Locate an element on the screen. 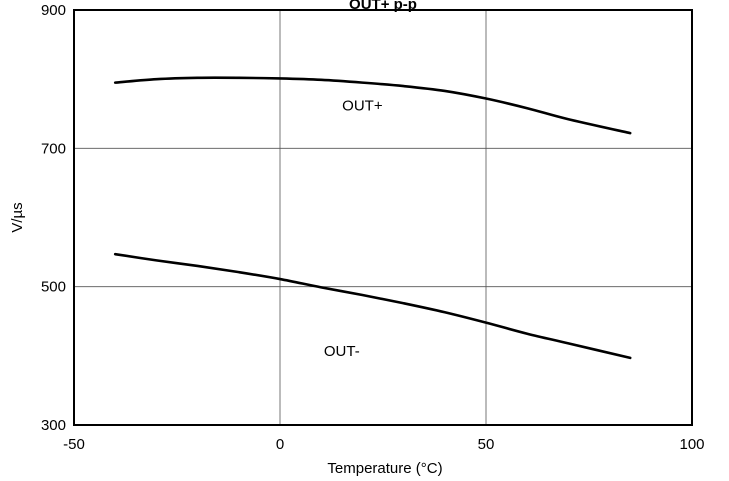 This screenshot has width=729, height=481. chart-title: OUT+ p-p is located at coordinates (383, 6).